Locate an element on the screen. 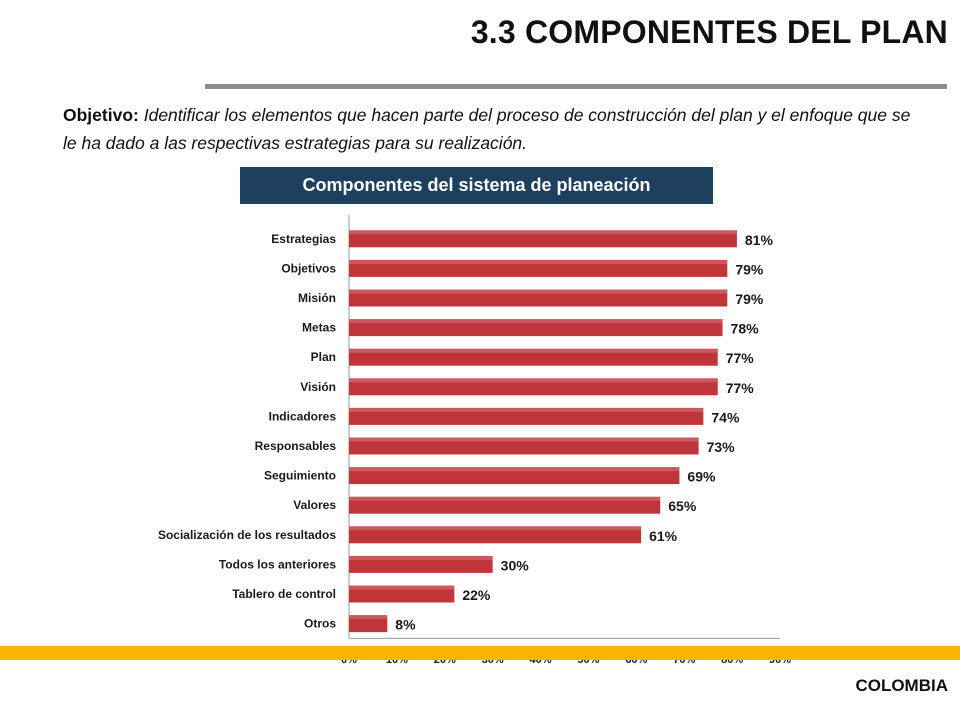  category-label: Metas is located at coordinates (319, 328).